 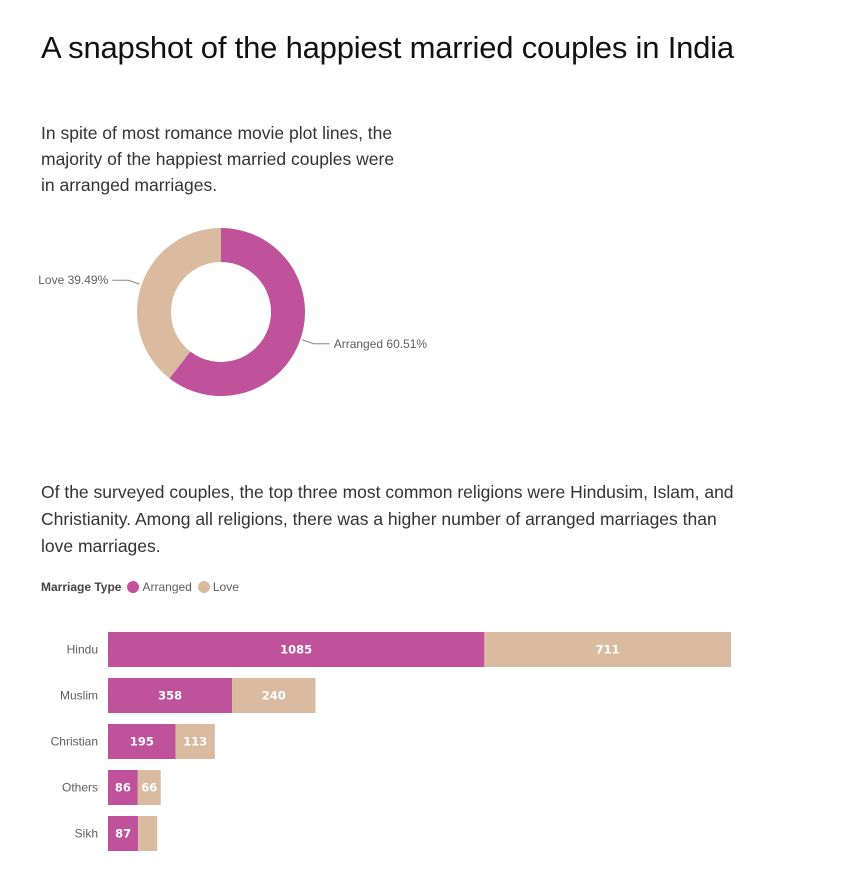 I want to click on bar-hindu-arranged, so click(x=296, y=649).